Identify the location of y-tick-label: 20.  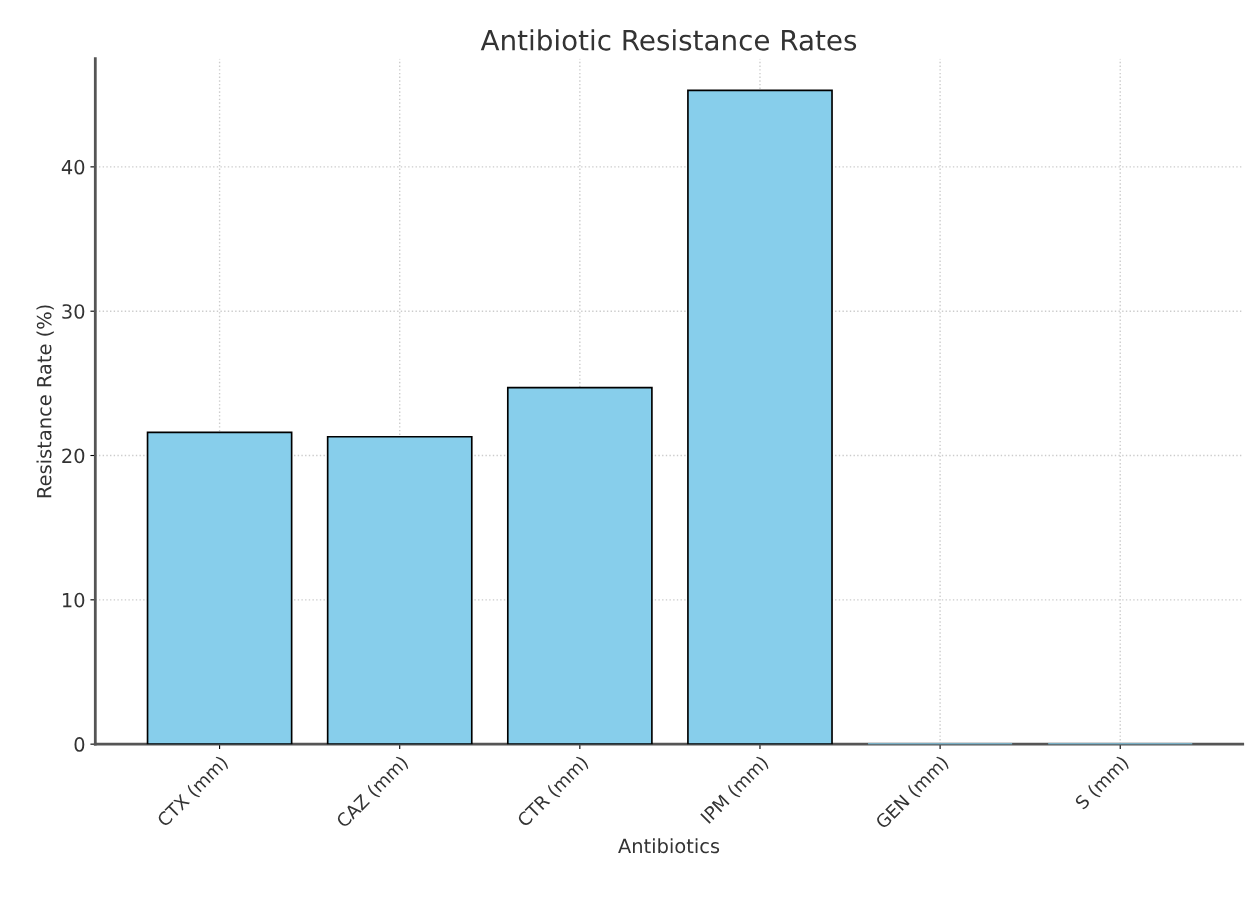
(73, 456).